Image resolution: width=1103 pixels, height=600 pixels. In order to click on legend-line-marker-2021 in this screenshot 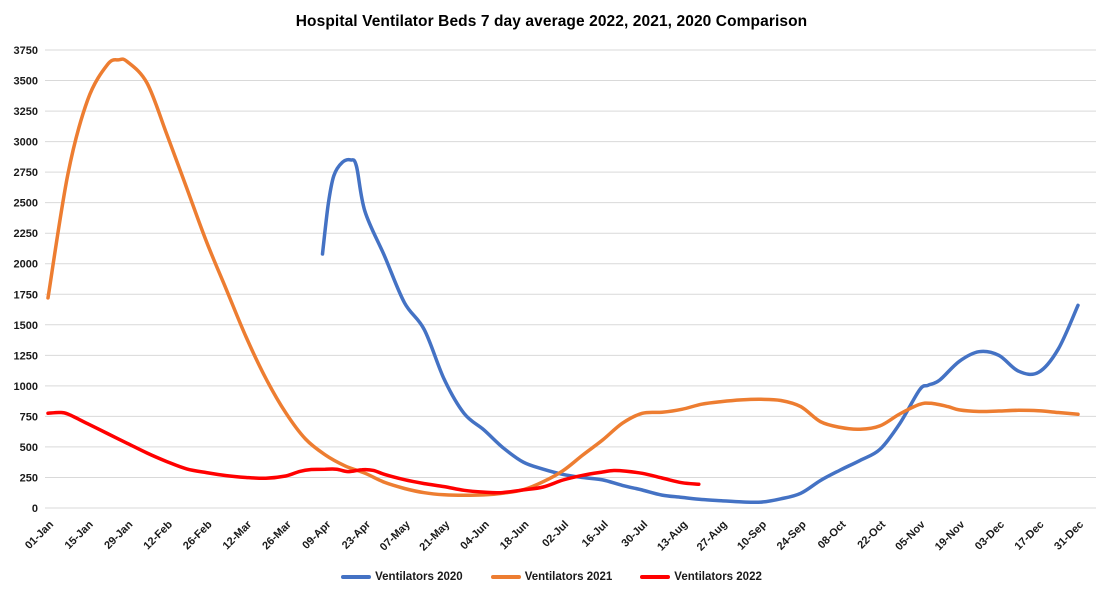, I will do `click(505, 577)`.